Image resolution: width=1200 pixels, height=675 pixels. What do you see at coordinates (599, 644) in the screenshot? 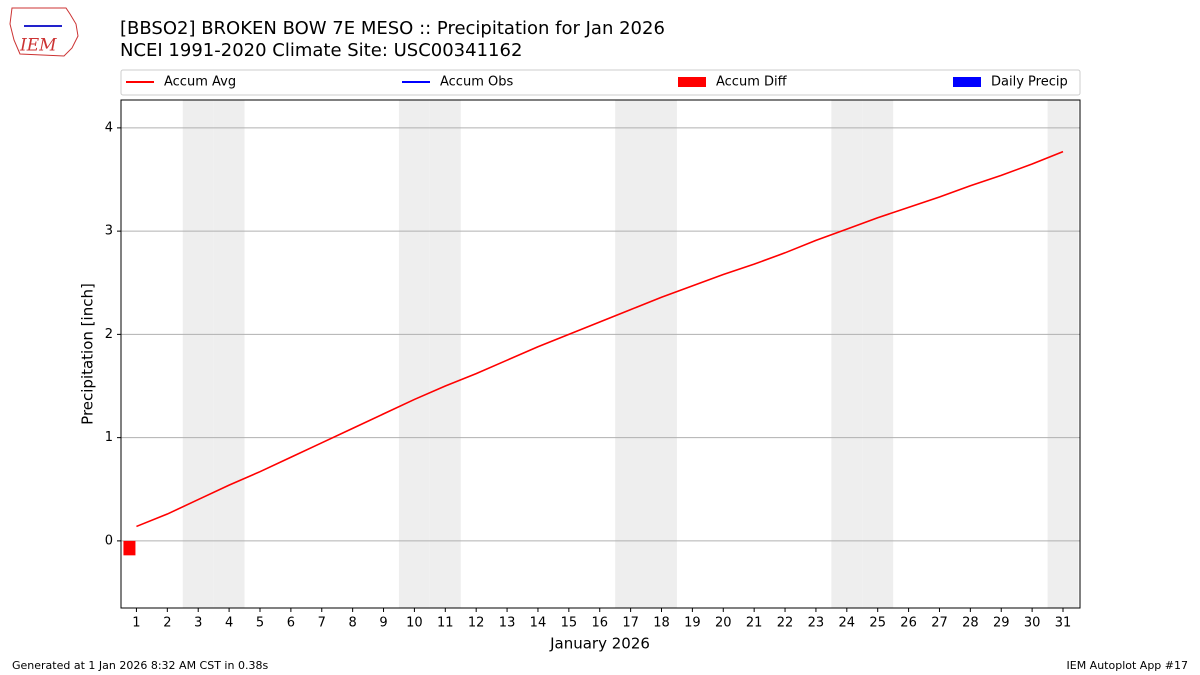
I see `x-axis-label: January 2026` at bounding box center [599, 644].